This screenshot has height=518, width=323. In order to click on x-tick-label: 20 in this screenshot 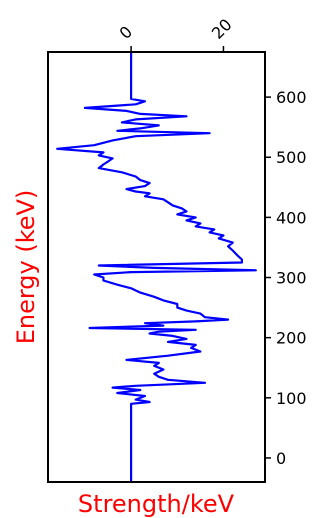, I will do `click(222, 29)`.